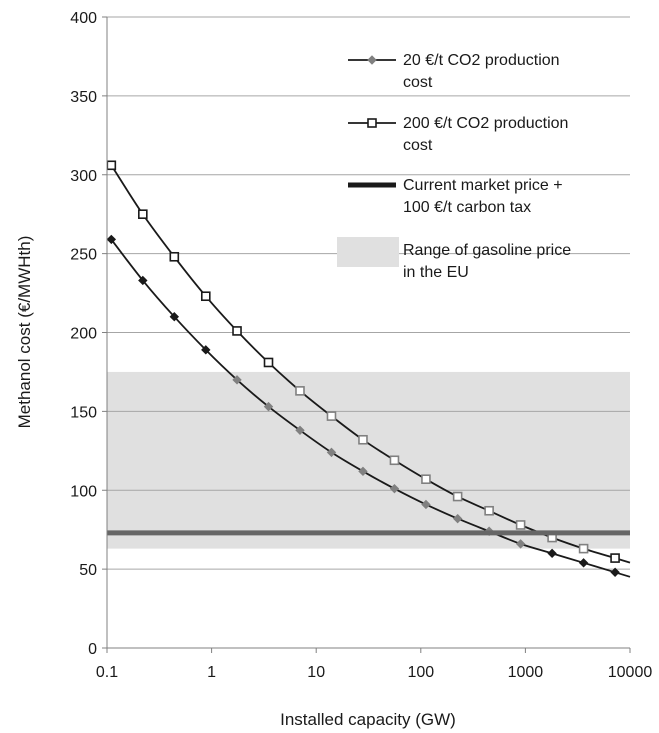  Describe the element at coordinates (316, 672) in the screenshot. I see `x-tick-label: 10` at that location.